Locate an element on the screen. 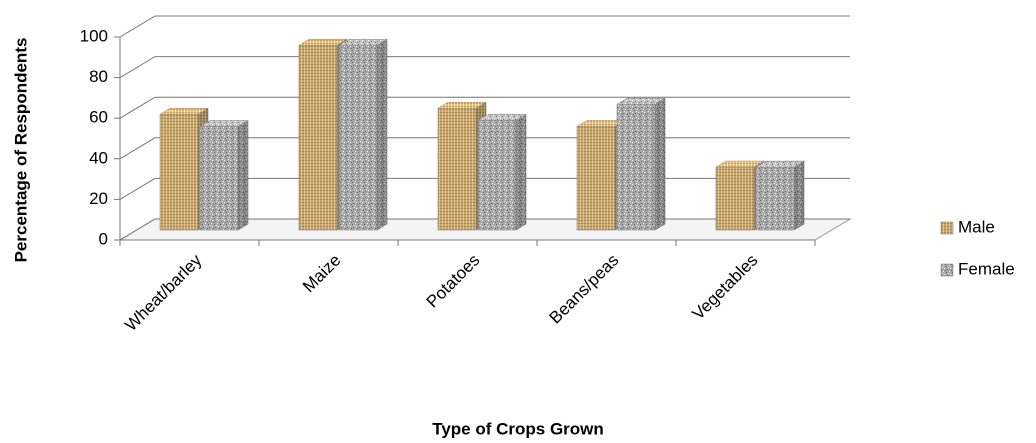 This screenshot has height=443, width=1036. y-tick-label: 100 is located at coordinates (94, 35).